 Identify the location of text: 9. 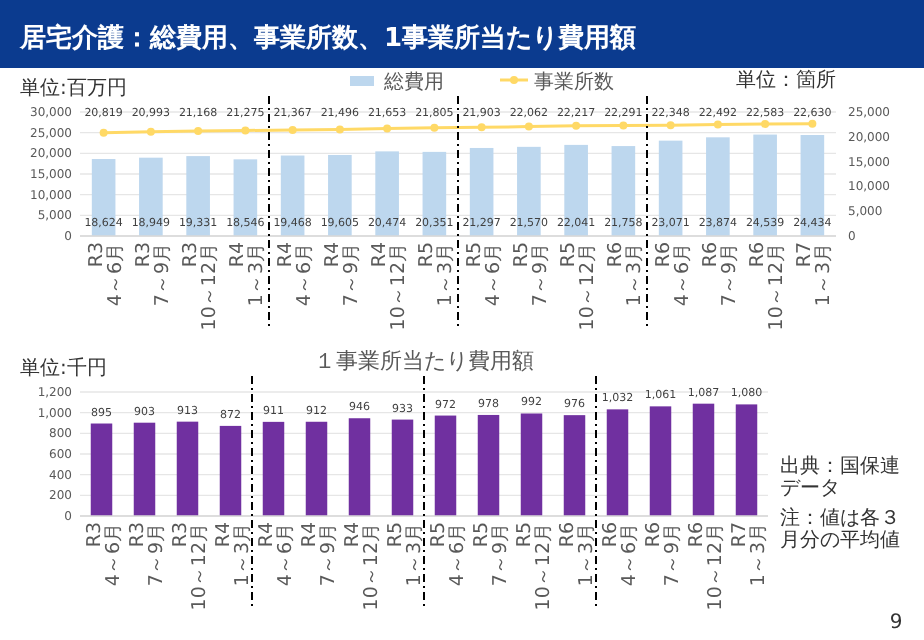
(896, 623).